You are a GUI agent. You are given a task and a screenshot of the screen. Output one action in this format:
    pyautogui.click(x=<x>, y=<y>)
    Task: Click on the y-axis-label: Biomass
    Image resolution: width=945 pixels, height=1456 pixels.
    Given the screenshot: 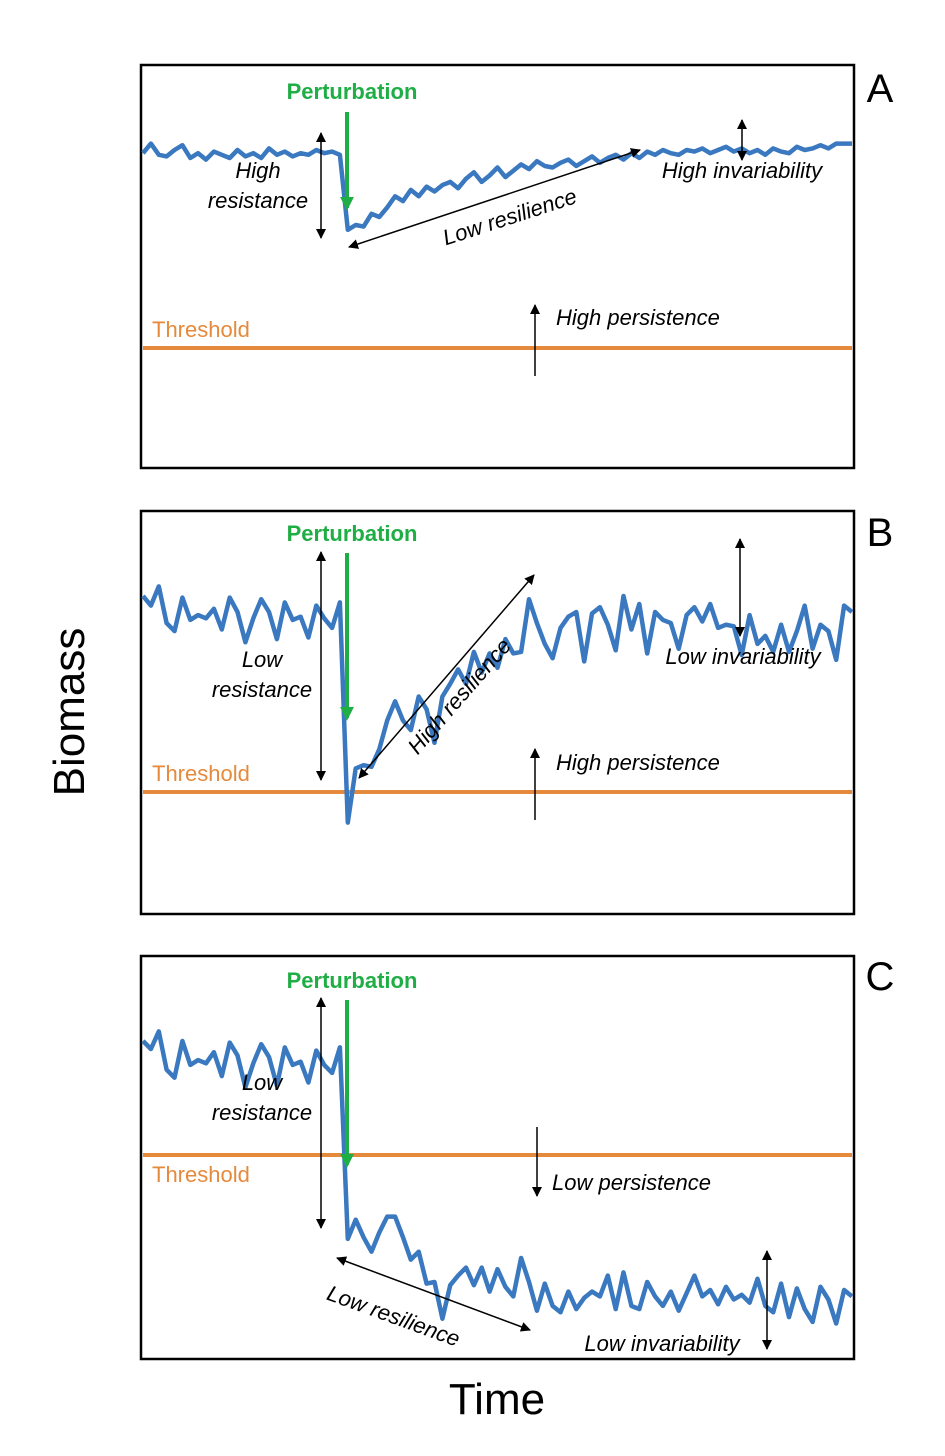 What is the action you would take?
    pyautogui.click(x=69, y=712)
    